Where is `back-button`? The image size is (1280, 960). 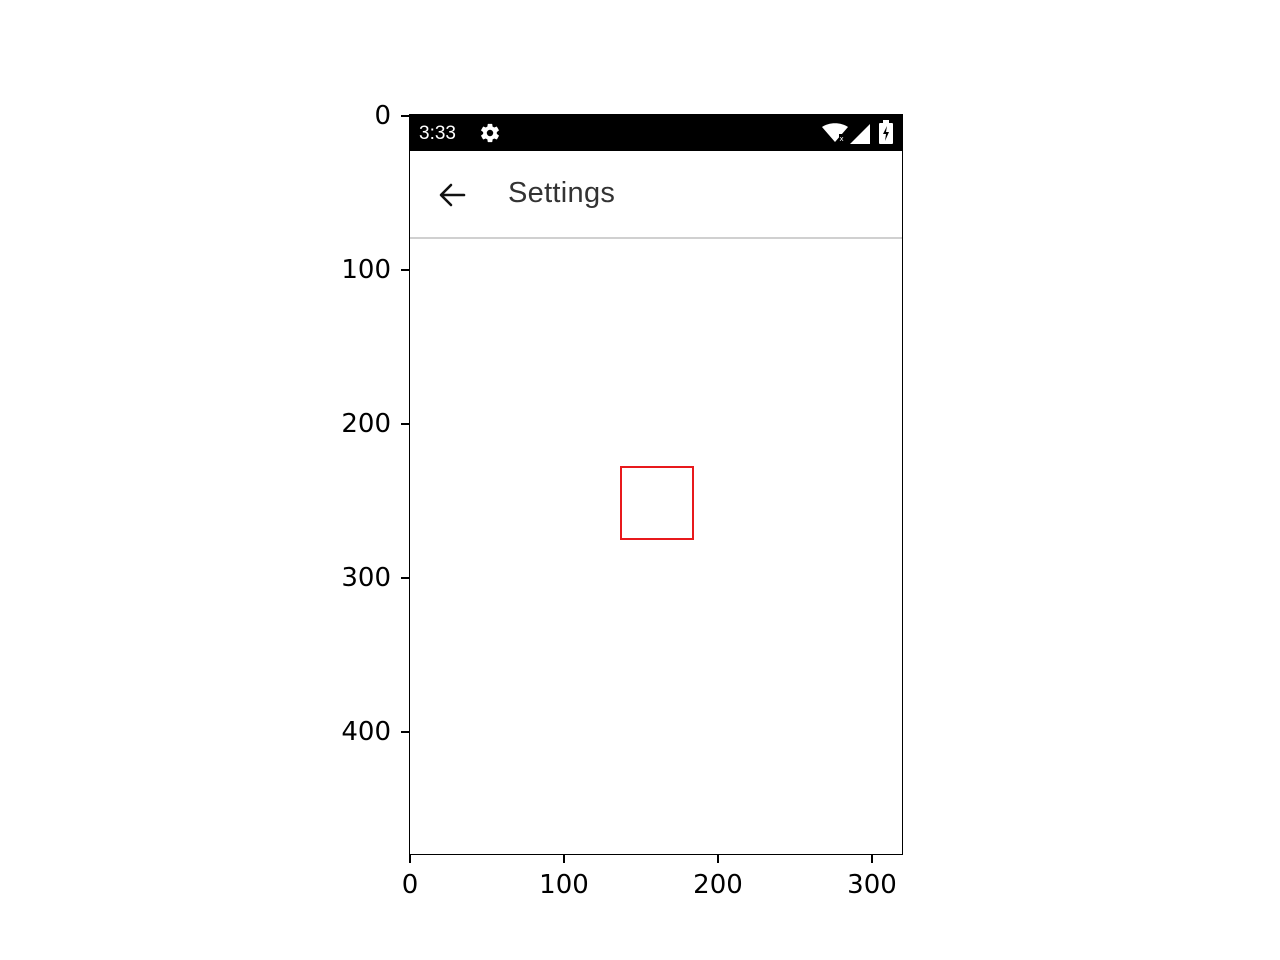
back-button is located at coordinates (452, 195).